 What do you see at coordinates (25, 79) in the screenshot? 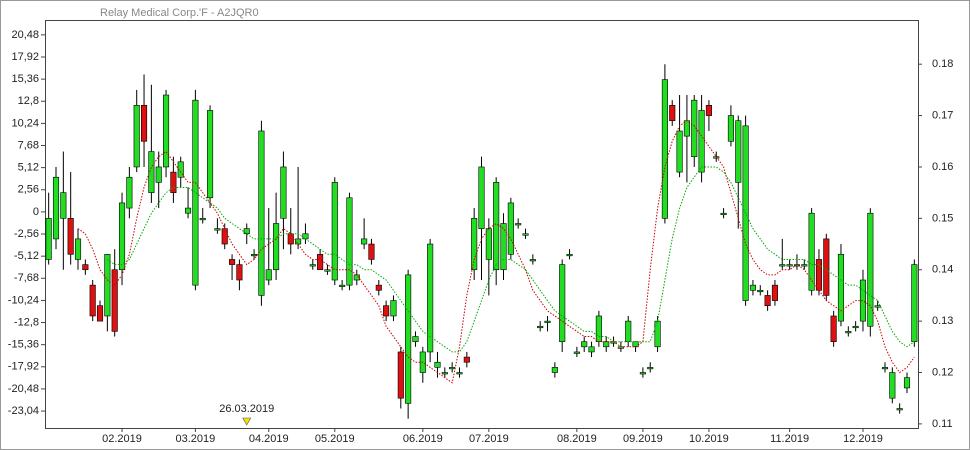
I see `y-tick-label: 15,36` at bounding box center [25, 79].